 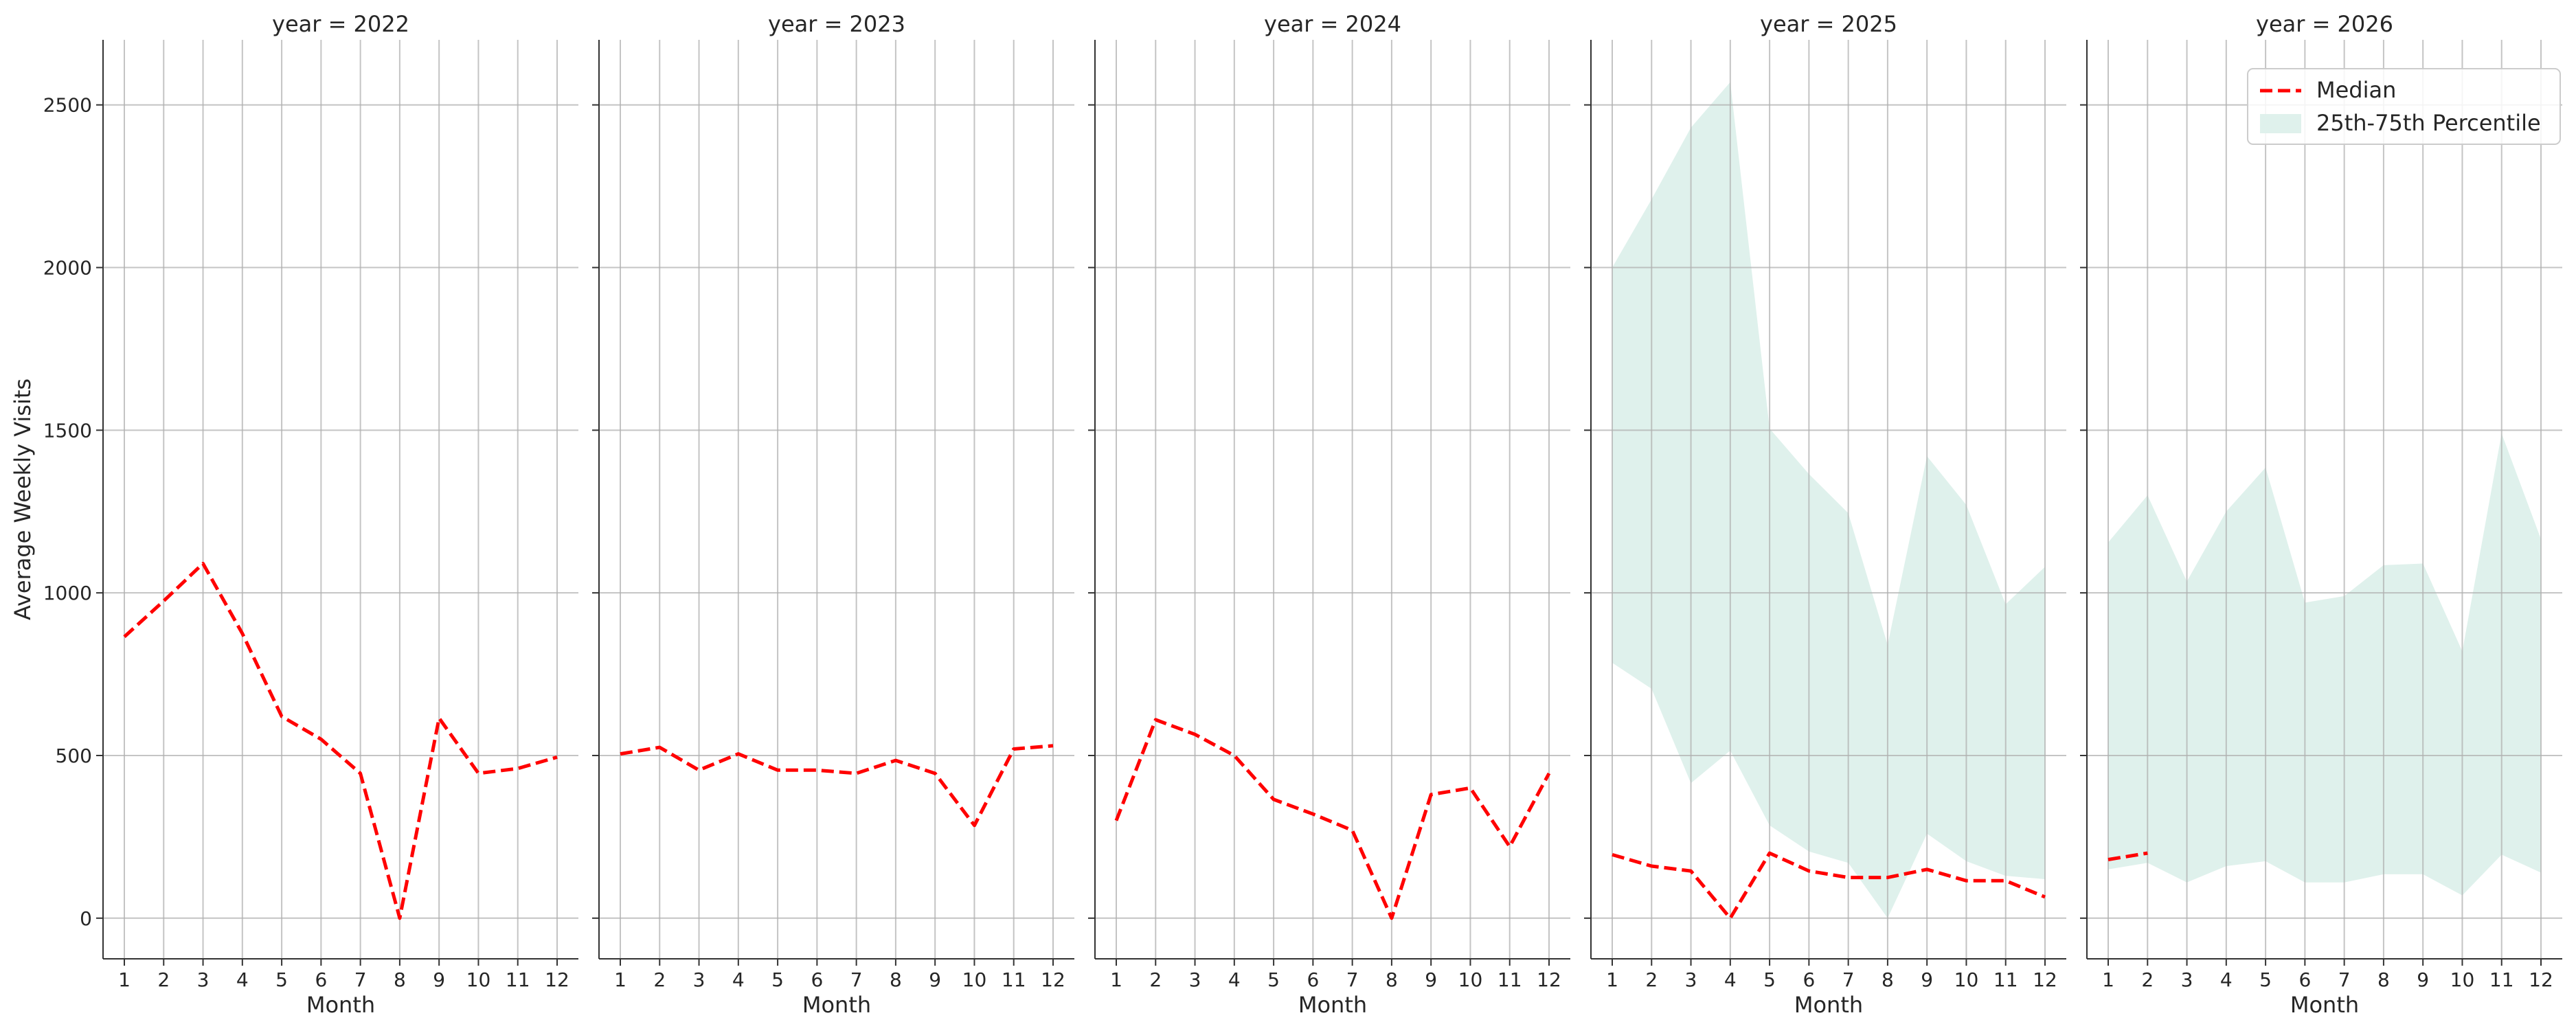 What do you see at coordinates (67, 593) in the screenshot?
I see `y-tick-label: 1000` at bounding box center [67, 593].